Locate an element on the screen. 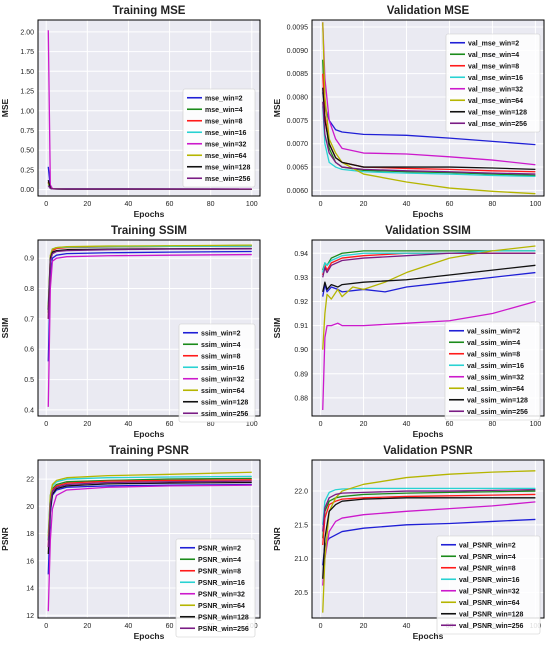  series-line-val_PSNR_win=8 is located at coordinates (429, 519).